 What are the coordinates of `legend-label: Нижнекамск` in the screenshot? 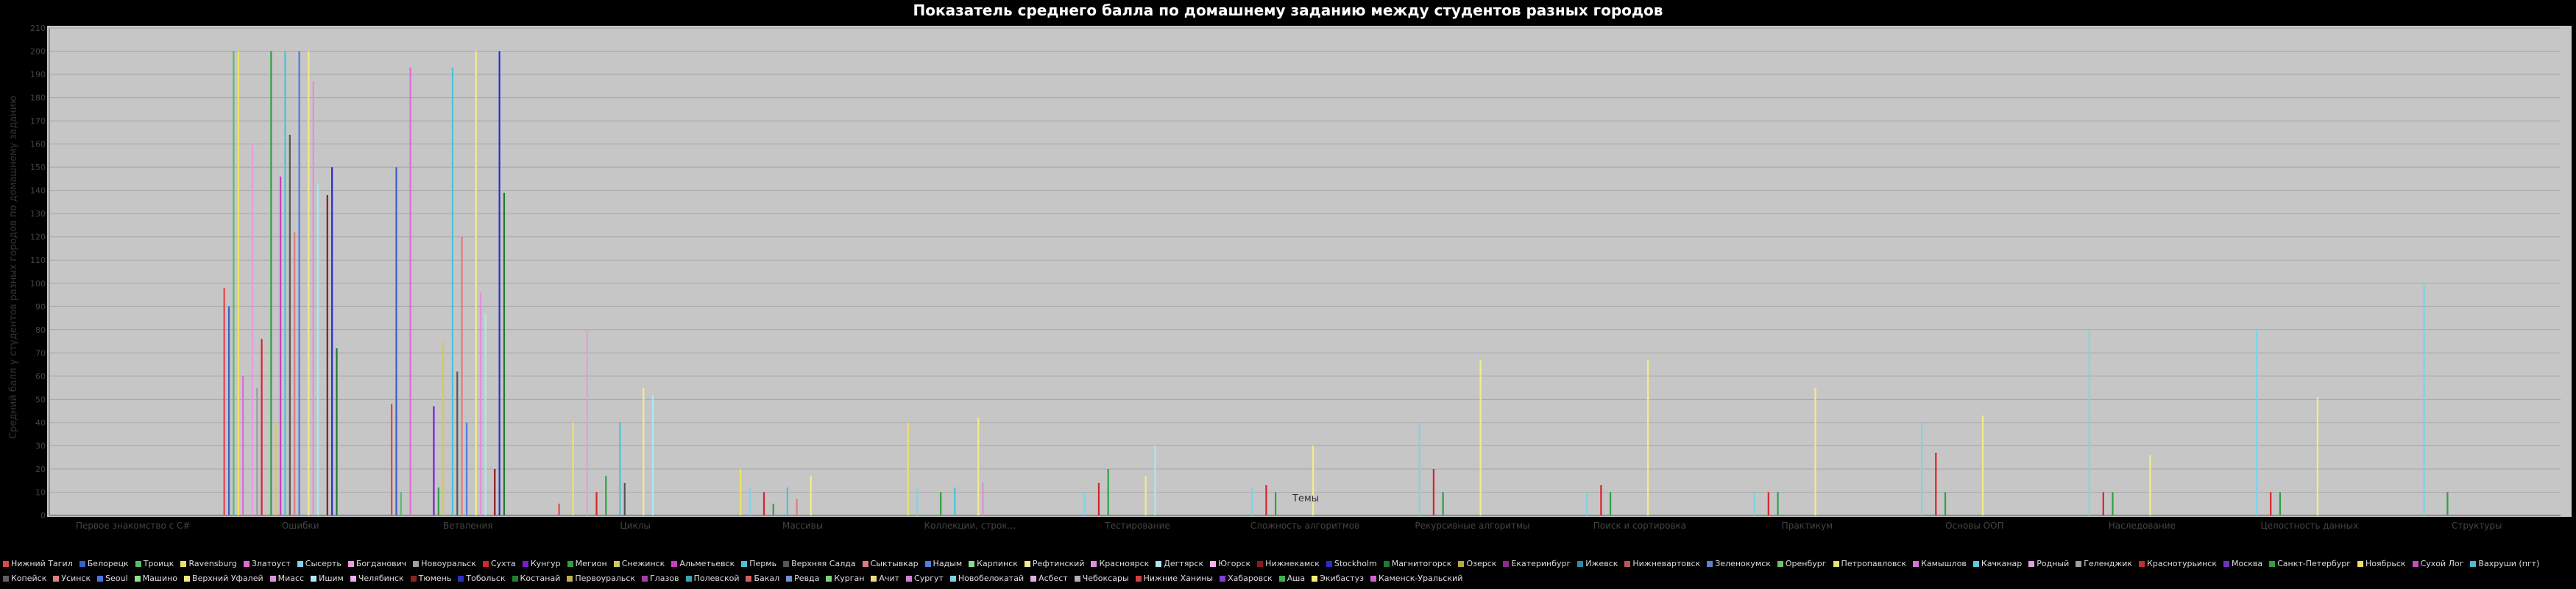 It's located at (1292, 563).